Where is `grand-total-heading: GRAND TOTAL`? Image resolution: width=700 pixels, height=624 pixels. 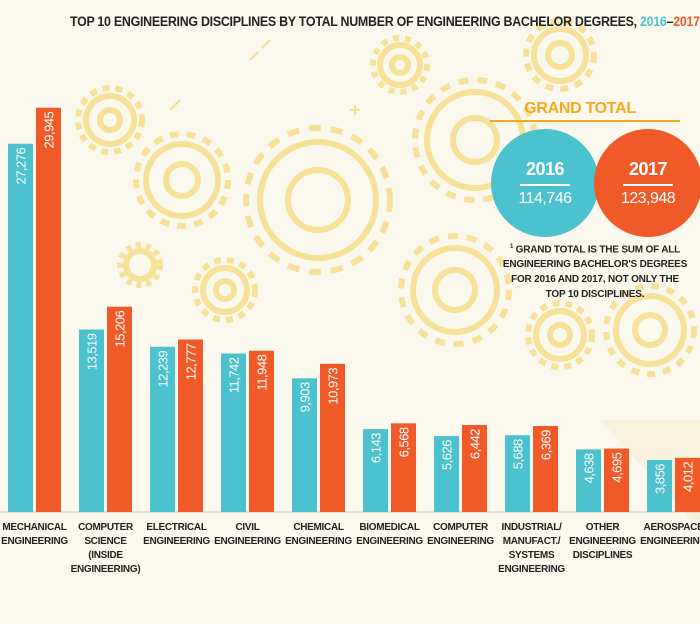
grand-total-heading: GRAND TOTAL is located at coordinates (580, 108).